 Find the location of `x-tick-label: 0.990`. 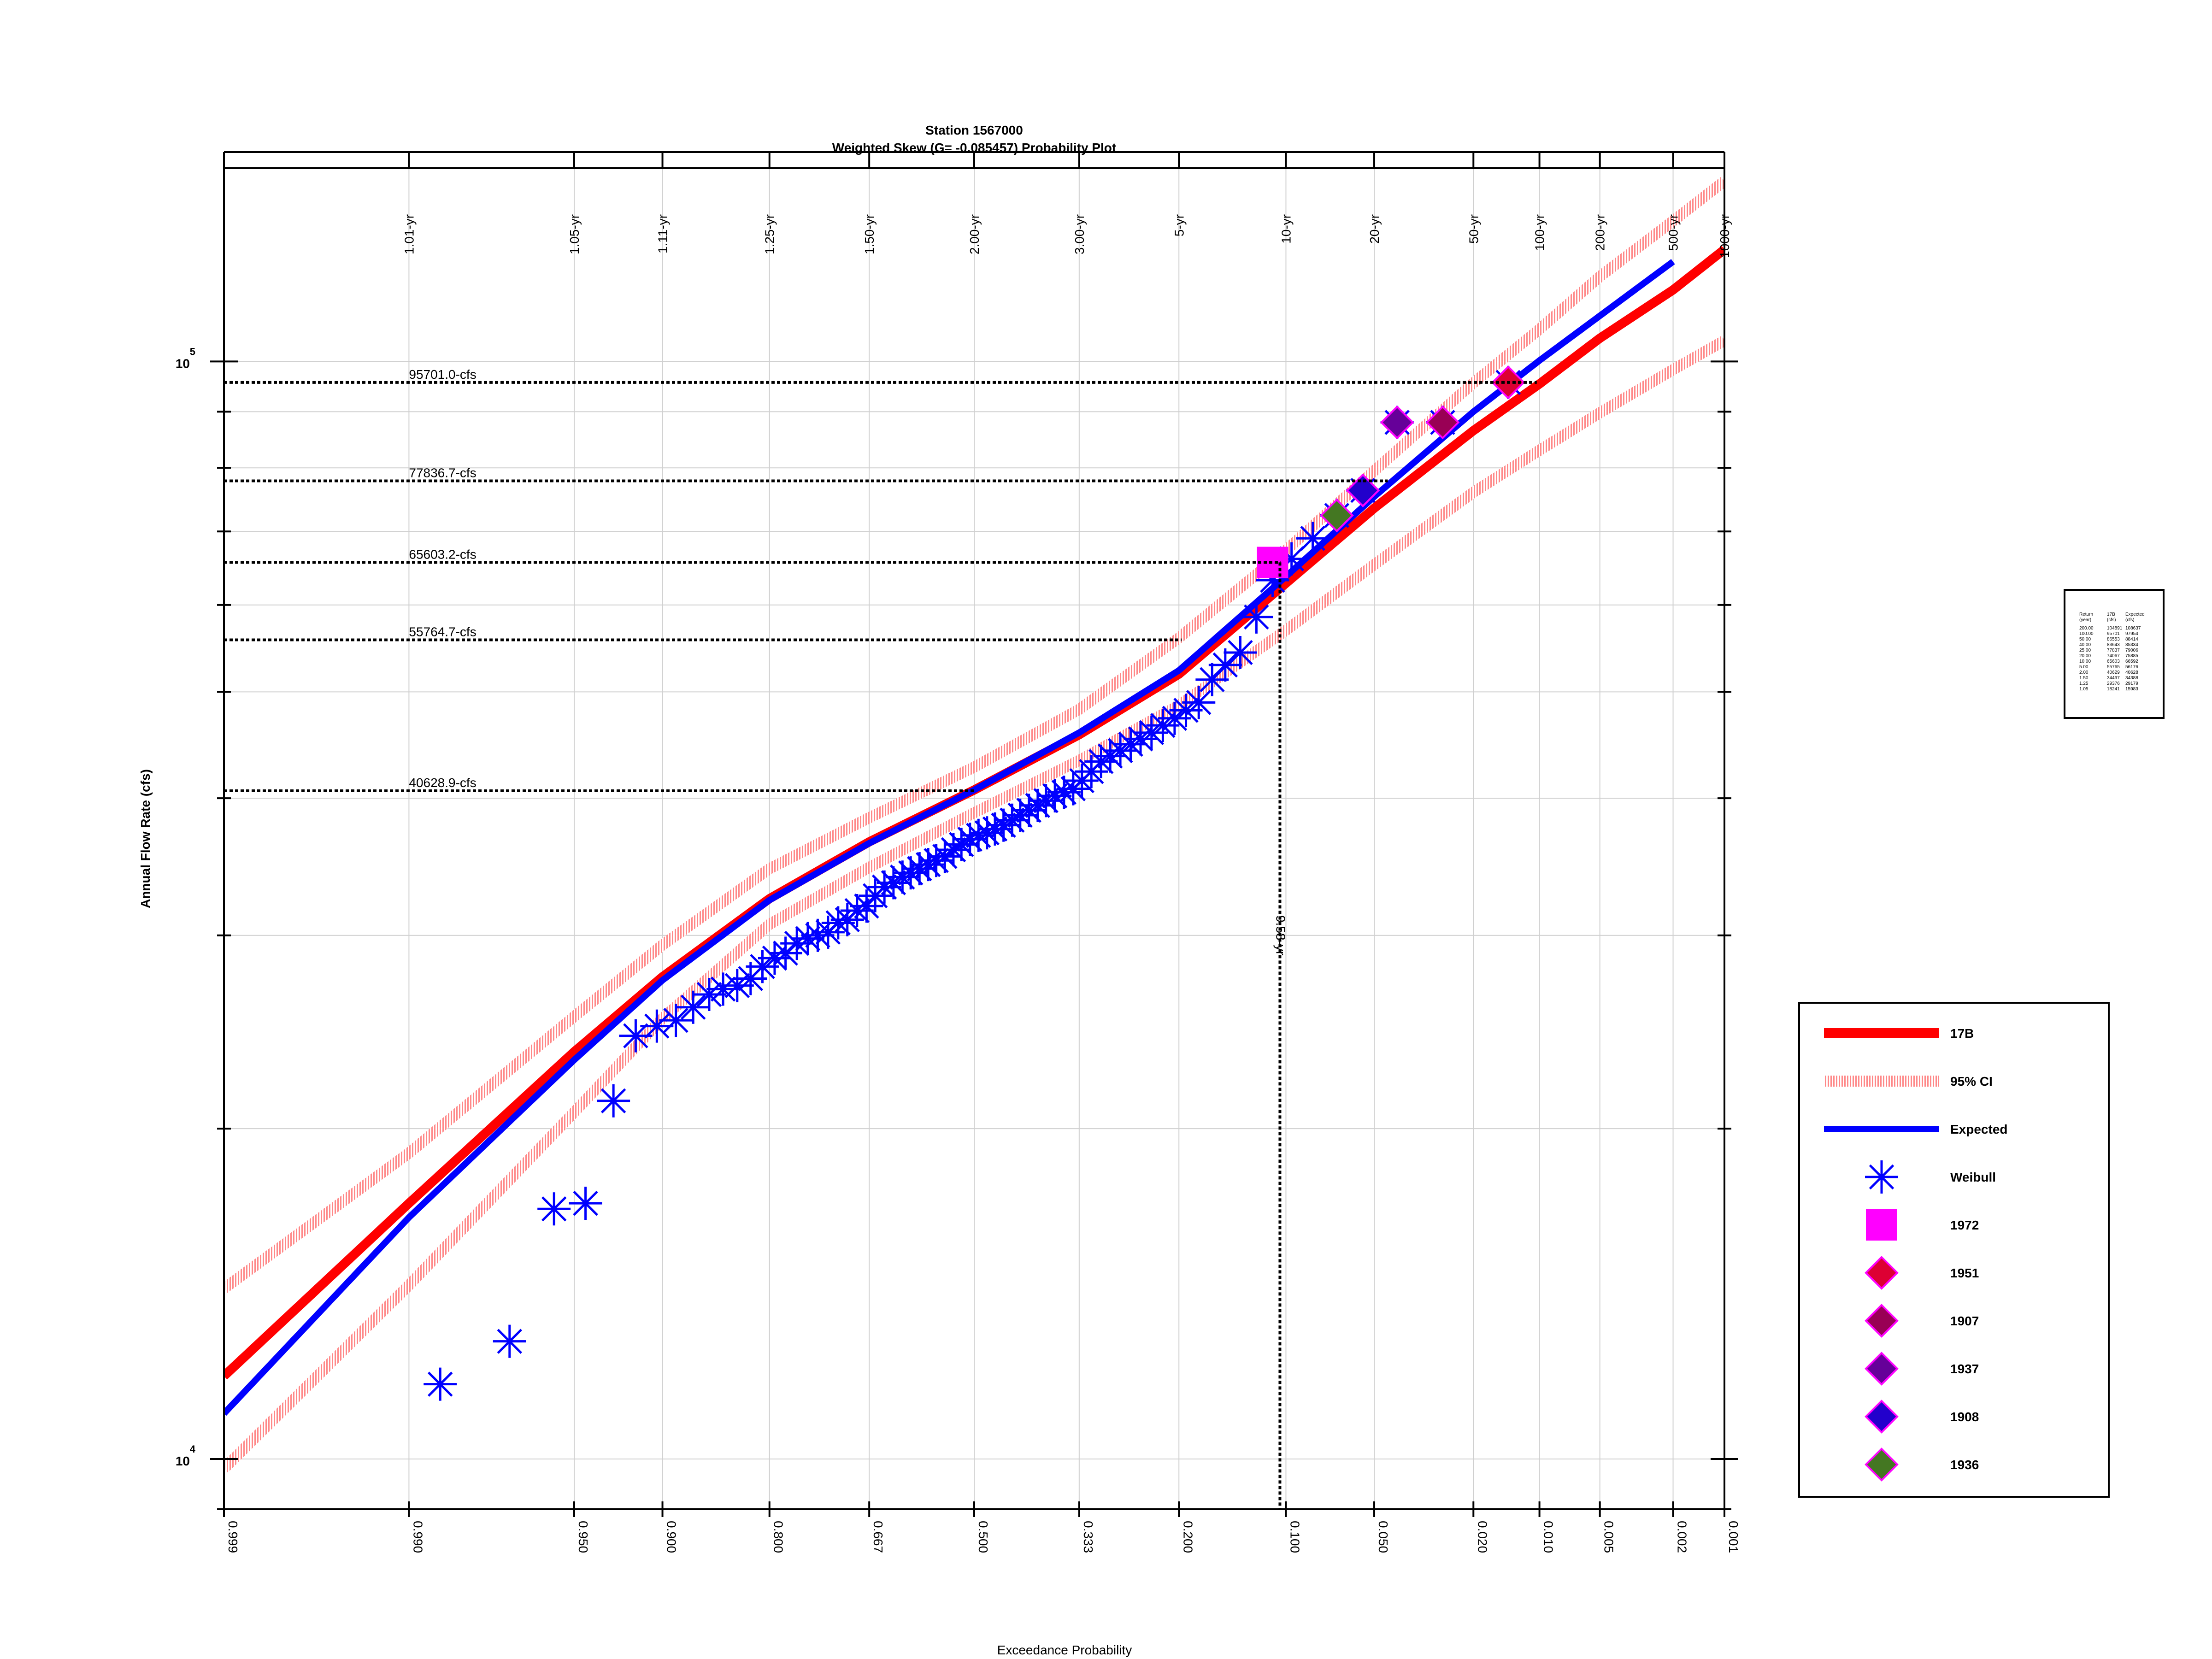

x-tick-label: 0.990 is located at coordinates (418, 1537).